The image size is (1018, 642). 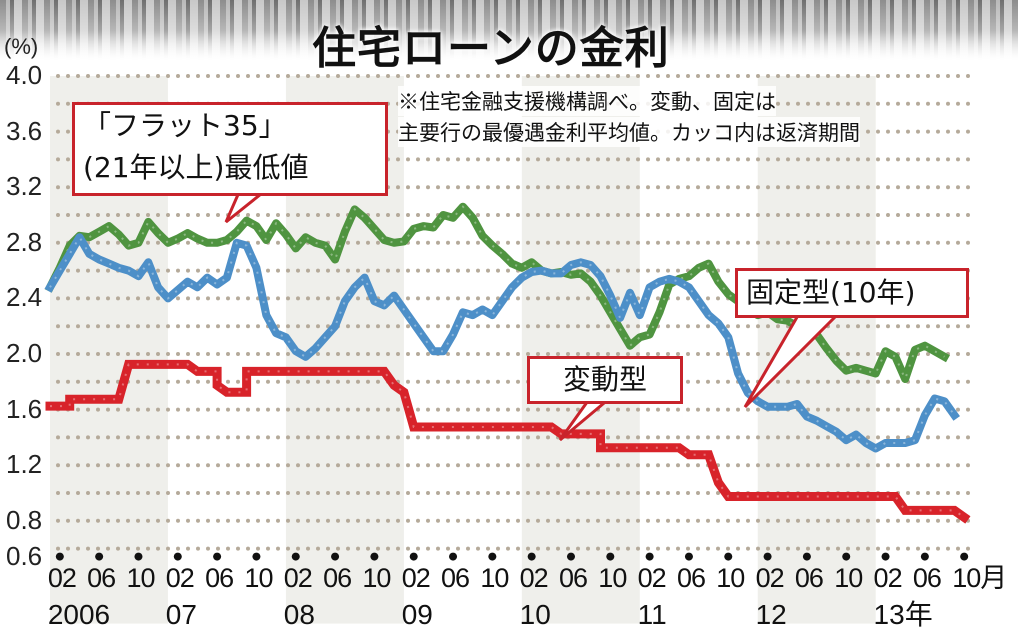 What do you see at coordinates (979, 577) in the screenshot?
I see `x-month-label: 10月` at bounding box center [979, 577].